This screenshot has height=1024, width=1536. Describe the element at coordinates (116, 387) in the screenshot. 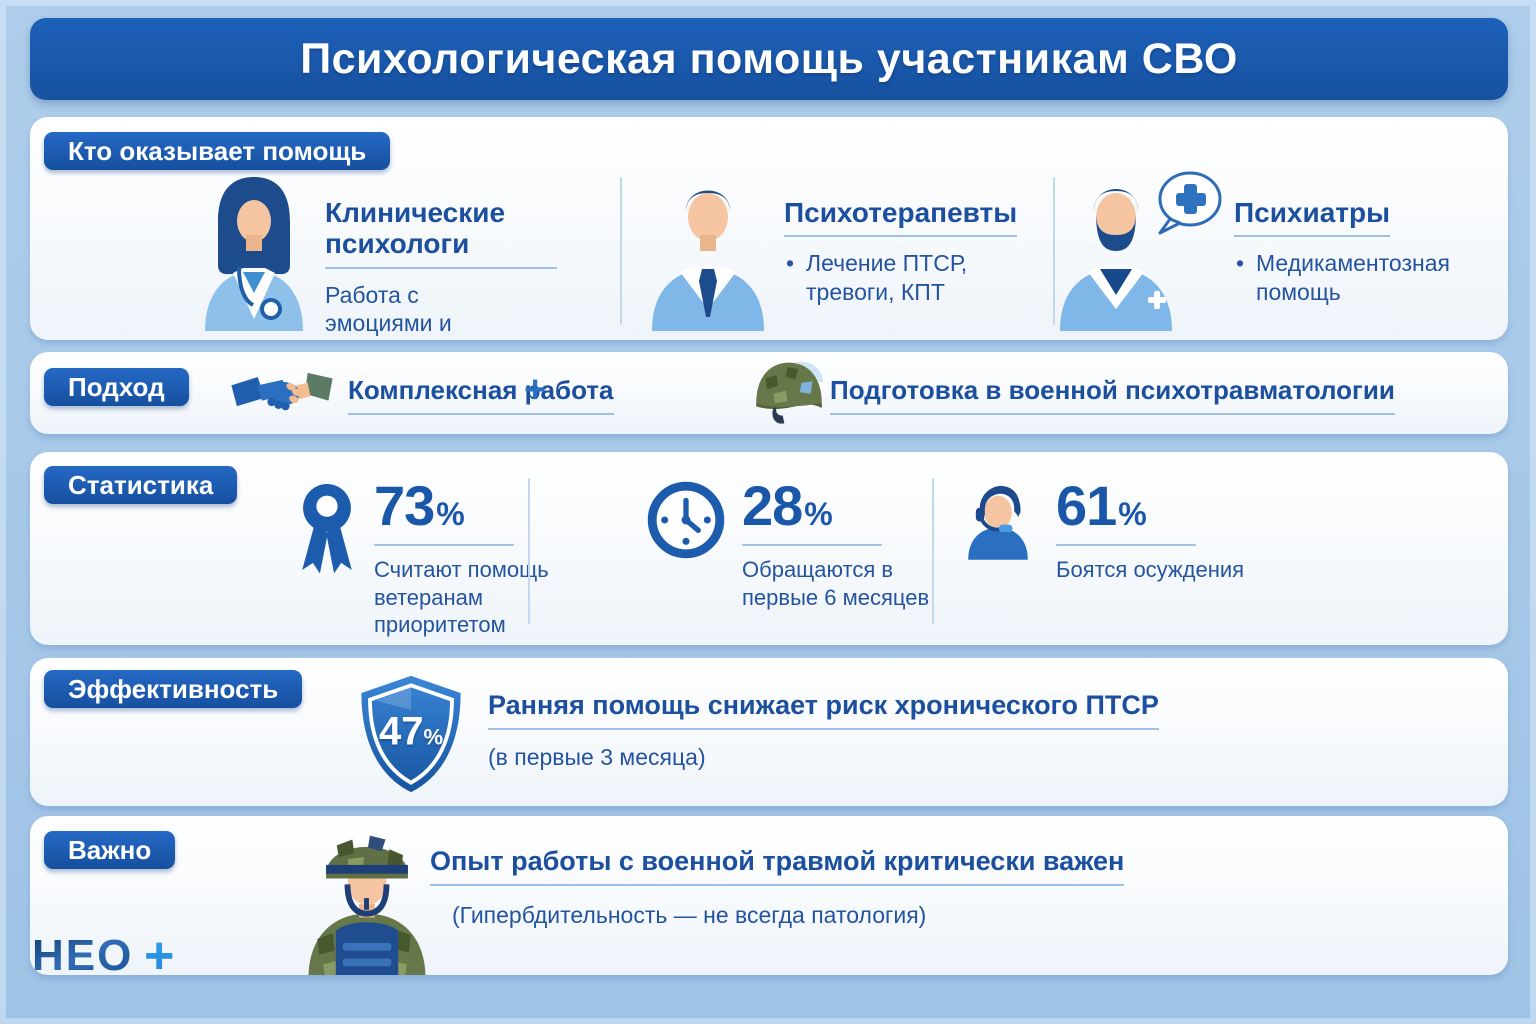

I see `section-label-approach: Подход` at that location.